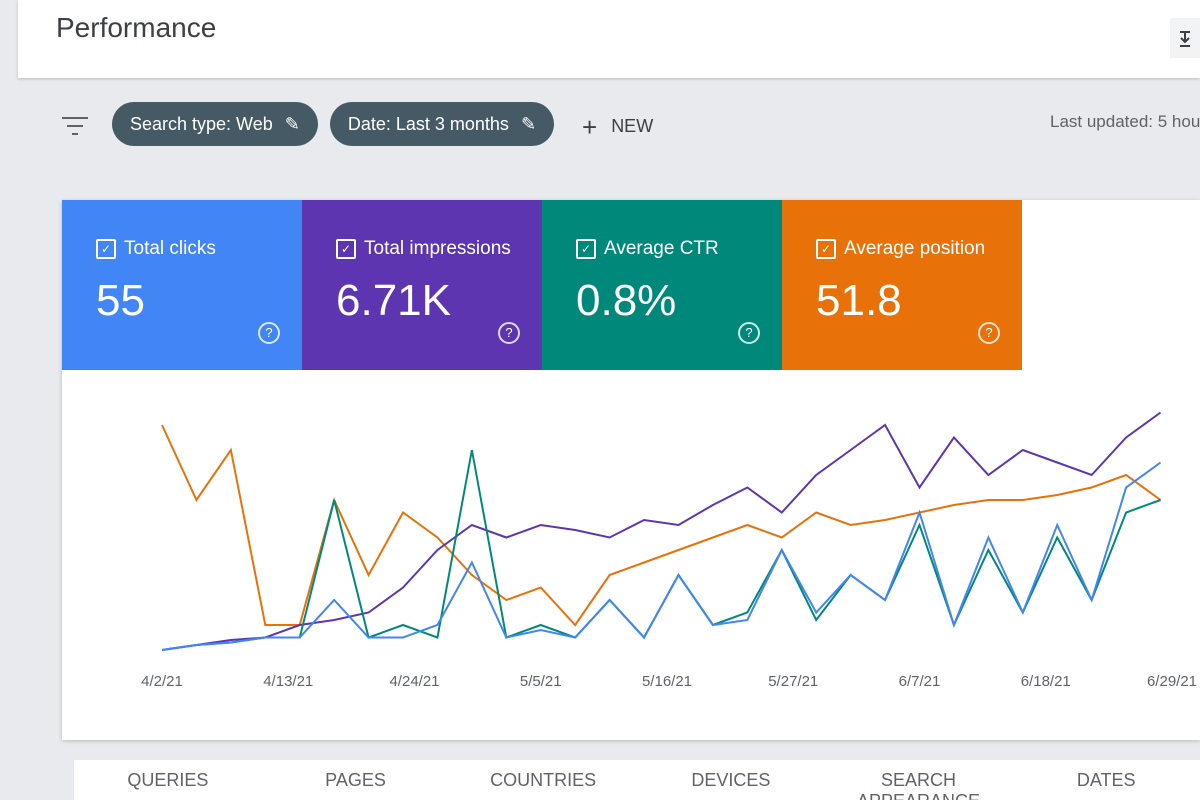 This screenshot has height=800, width=1200. What do you see at coordinates (1046, 681) in the screenshot?
I see `x-tick-label: 6/18/21` at bounding box center [1046, 681].